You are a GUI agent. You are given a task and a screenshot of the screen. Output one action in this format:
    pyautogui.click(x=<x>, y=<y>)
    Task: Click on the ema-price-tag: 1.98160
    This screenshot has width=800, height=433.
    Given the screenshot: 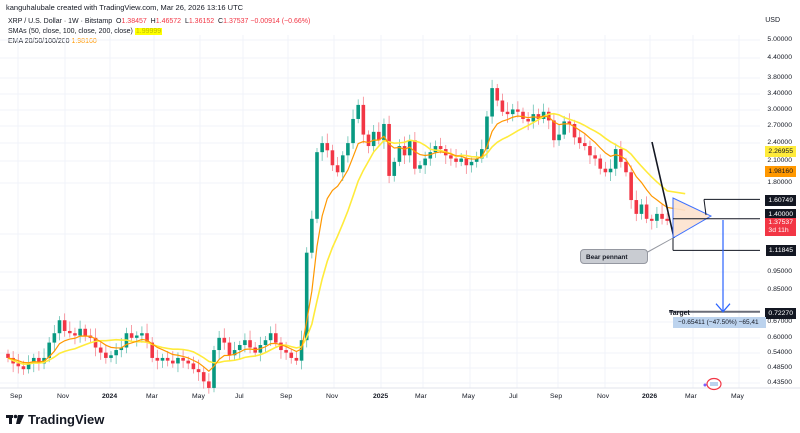 What is the action you would take?
    pyautogui.click(x=780, y=171)
    